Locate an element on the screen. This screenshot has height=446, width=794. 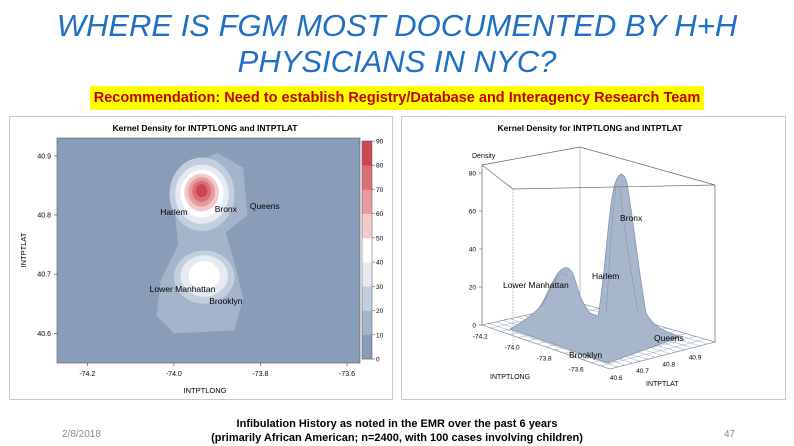
surface-annotation-label: Harlem is located at coordinates (605, 276).